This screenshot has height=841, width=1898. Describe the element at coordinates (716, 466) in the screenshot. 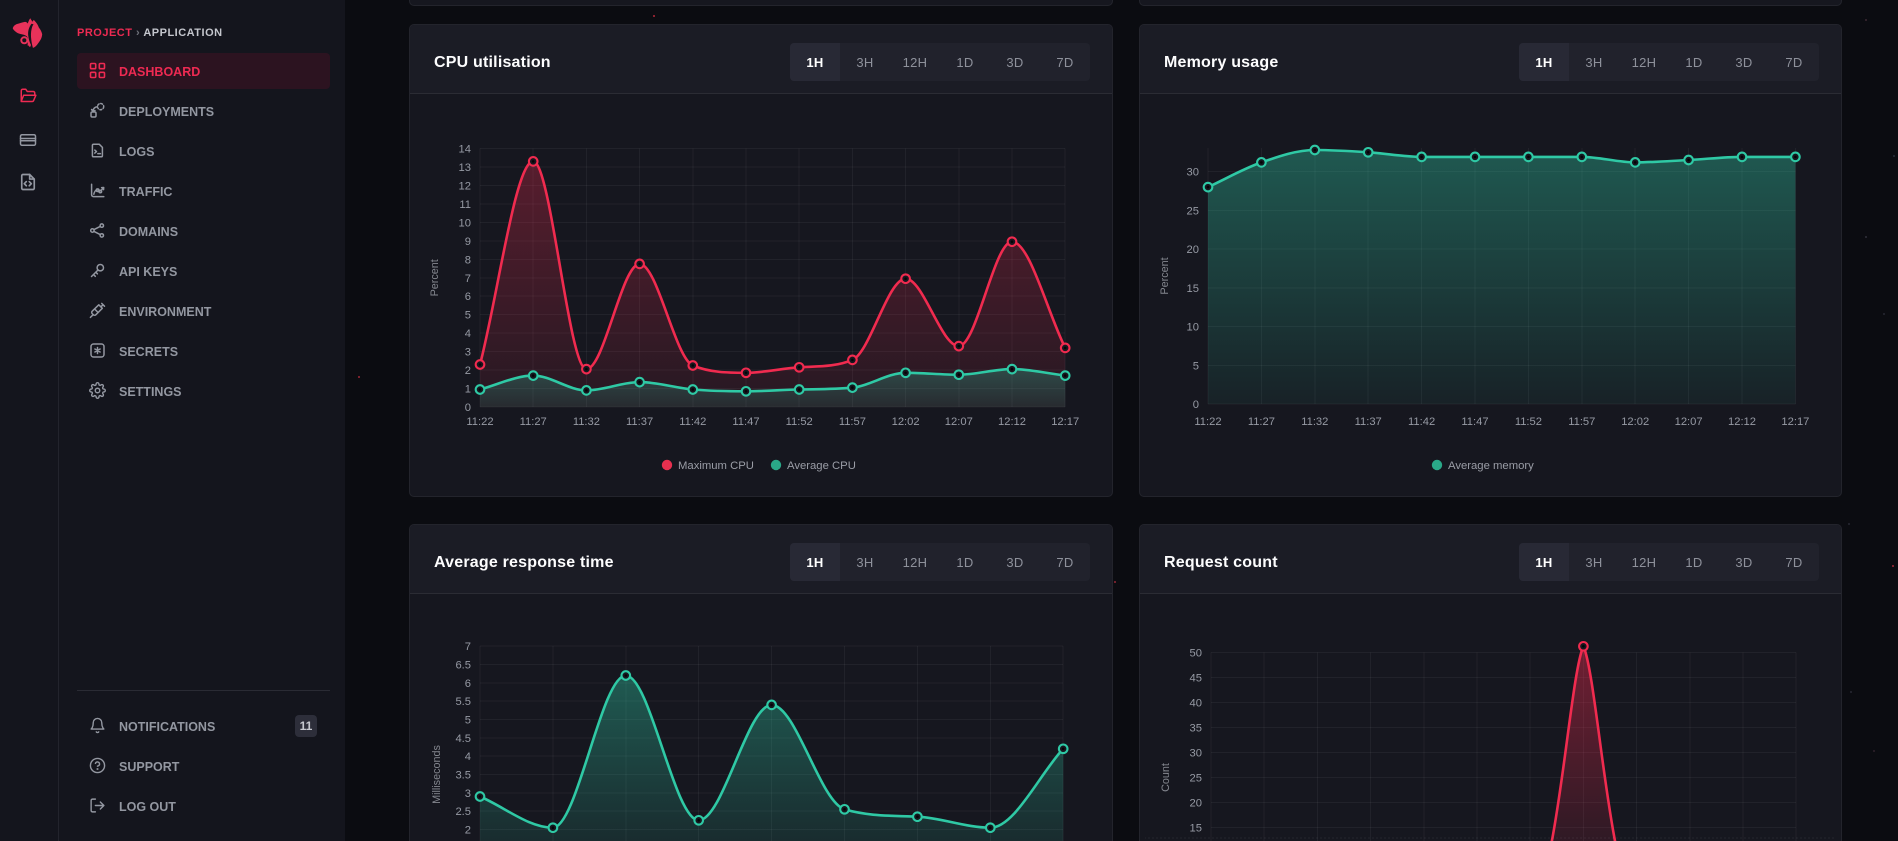

I see `svg-text: Maximum CPU` at that location.